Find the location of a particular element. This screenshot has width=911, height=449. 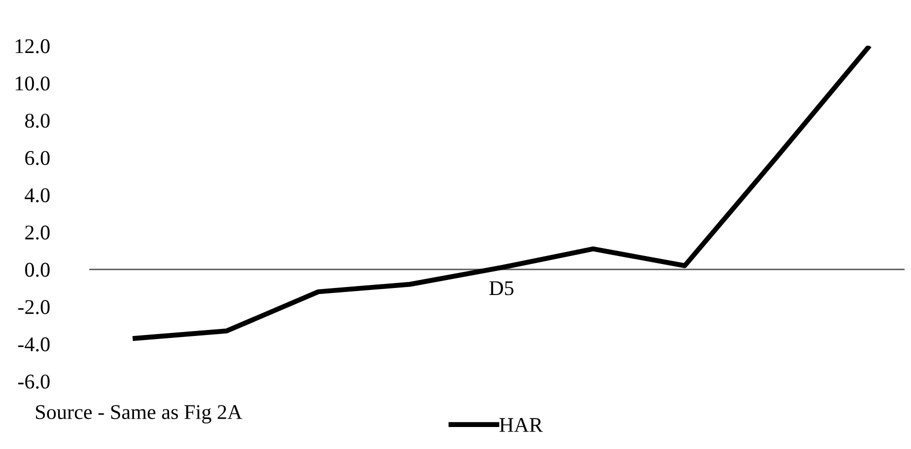

y-tick-label: 12.0 is located at coordinates (33, 46).